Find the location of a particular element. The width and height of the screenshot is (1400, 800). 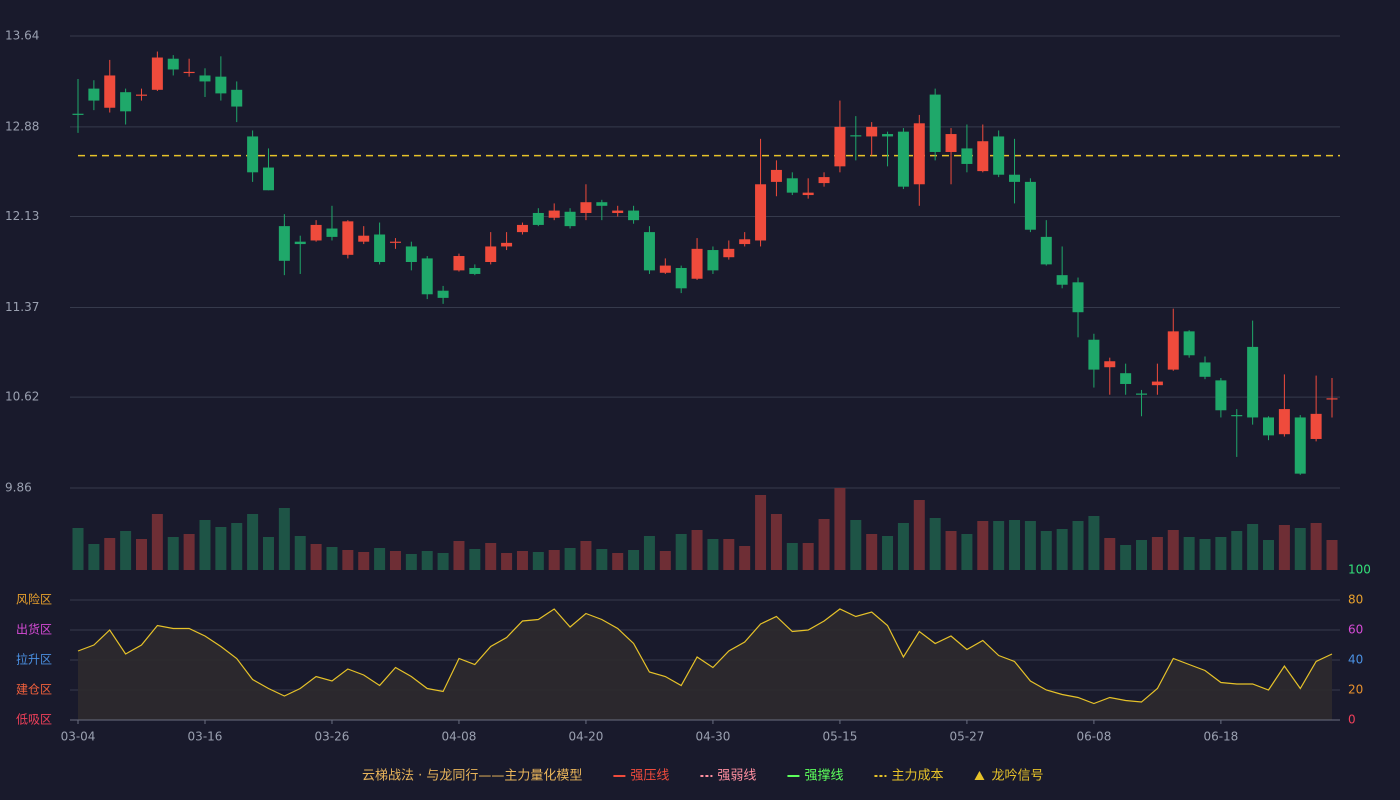

y-tick-label: 9.86 is located at coordinates (18, 488).